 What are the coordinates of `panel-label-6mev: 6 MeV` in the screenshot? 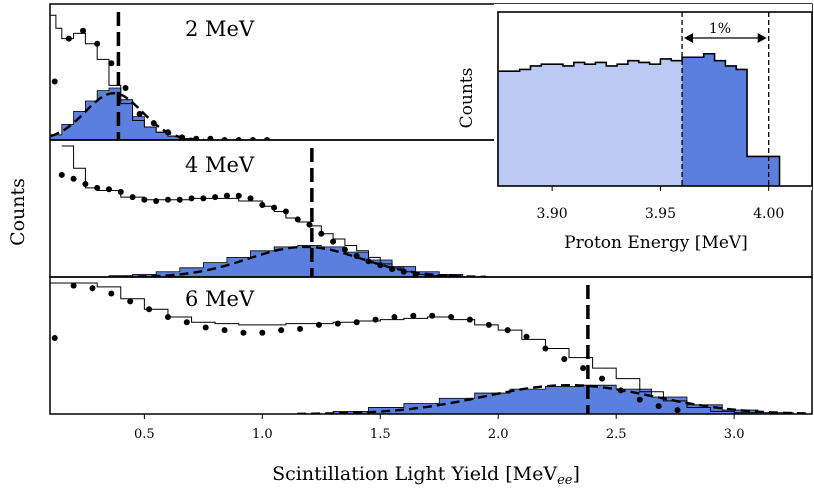 It's located at (220, 299).